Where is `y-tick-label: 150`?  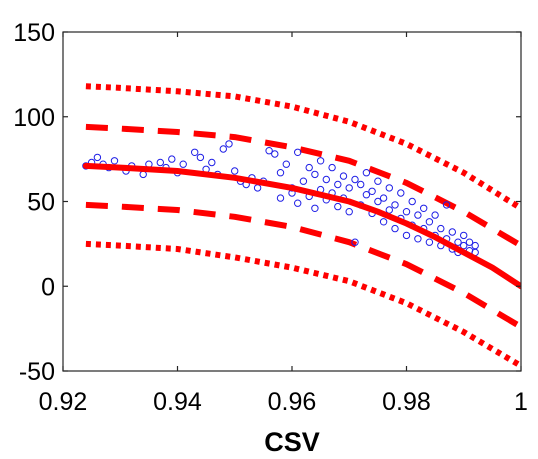
y-tick-label: 150 is located at coordinates (34, 33).